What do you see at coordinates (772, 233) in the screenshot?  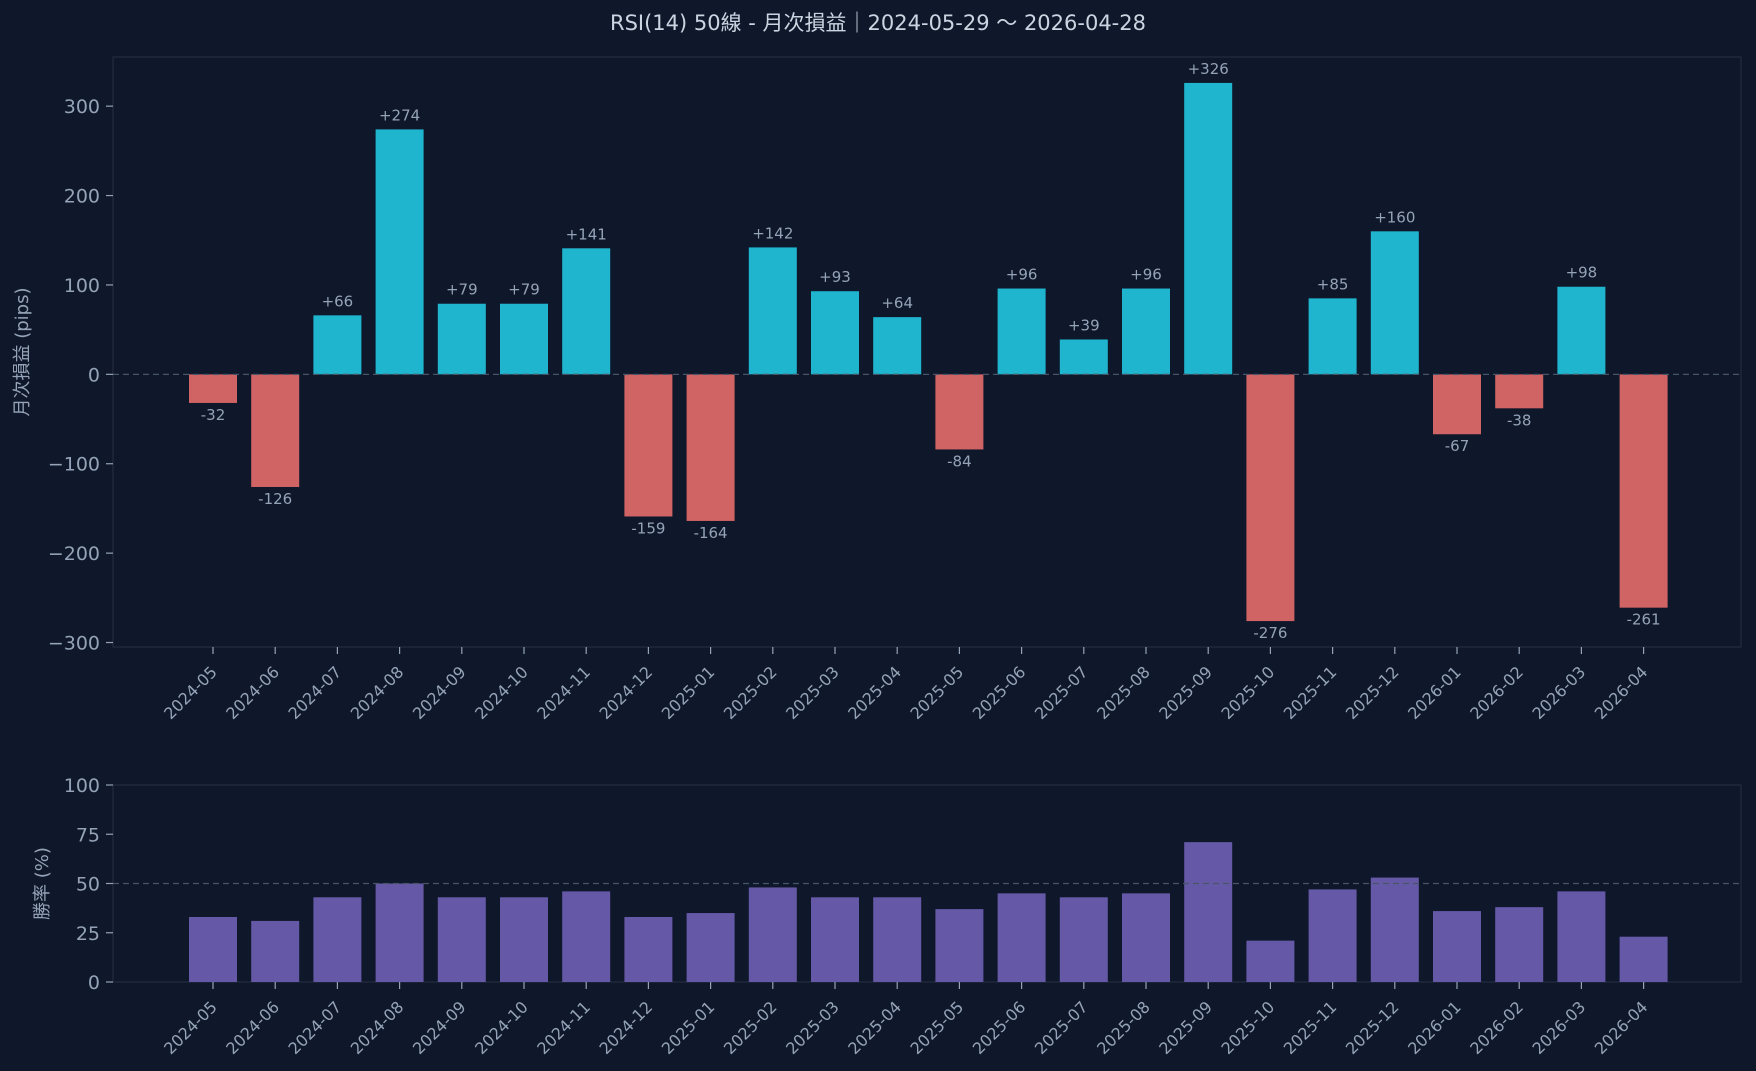 I see `pnl-data-label: +142` at bounding box center [772, 233].